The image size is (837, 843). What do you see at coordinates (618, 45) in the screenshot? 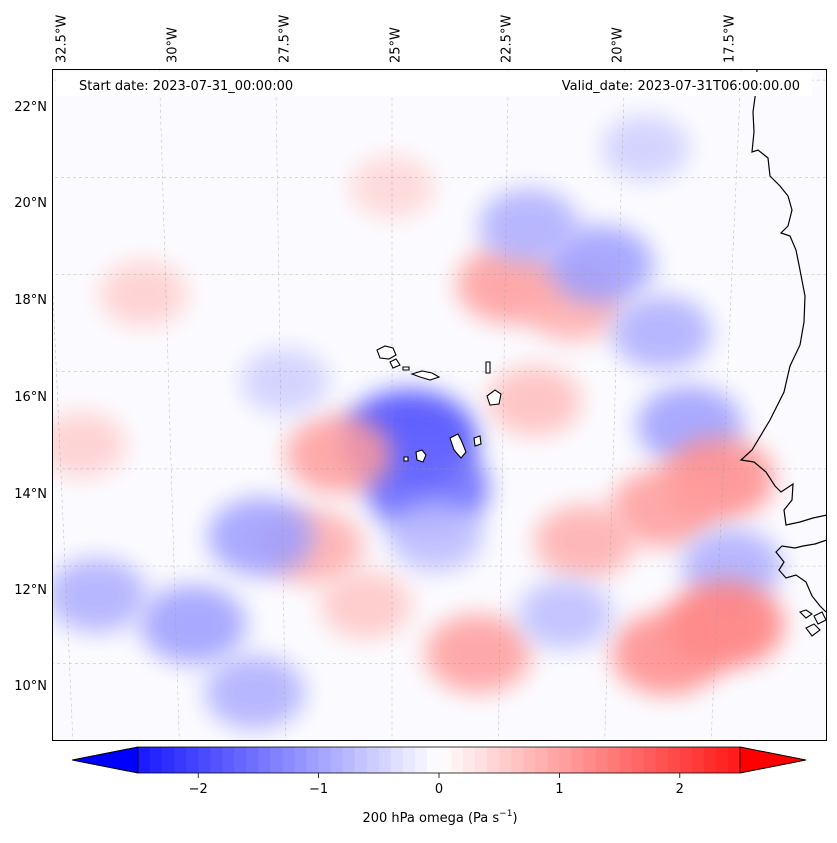
I see `lon-tick-label: 20°W` at bounding box center [618, 45].